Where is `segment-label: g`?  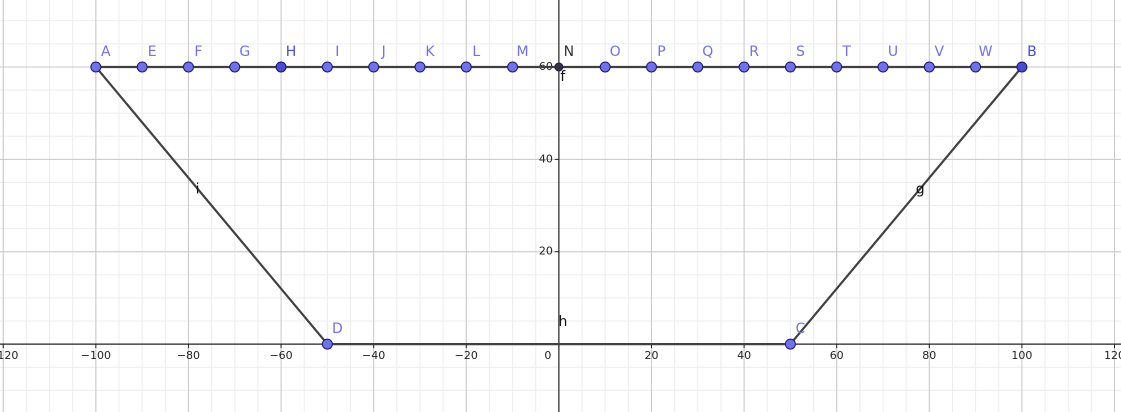 segment-label: g is located at coordinates (920, 190).